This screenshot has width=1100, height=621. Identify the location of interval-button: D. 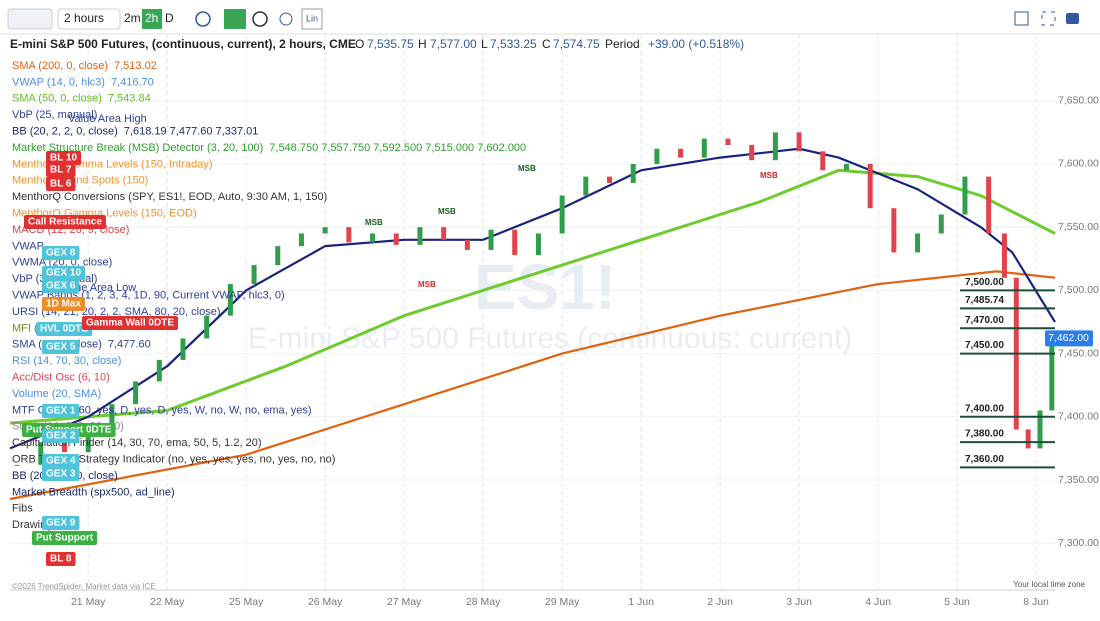
(169, 18).